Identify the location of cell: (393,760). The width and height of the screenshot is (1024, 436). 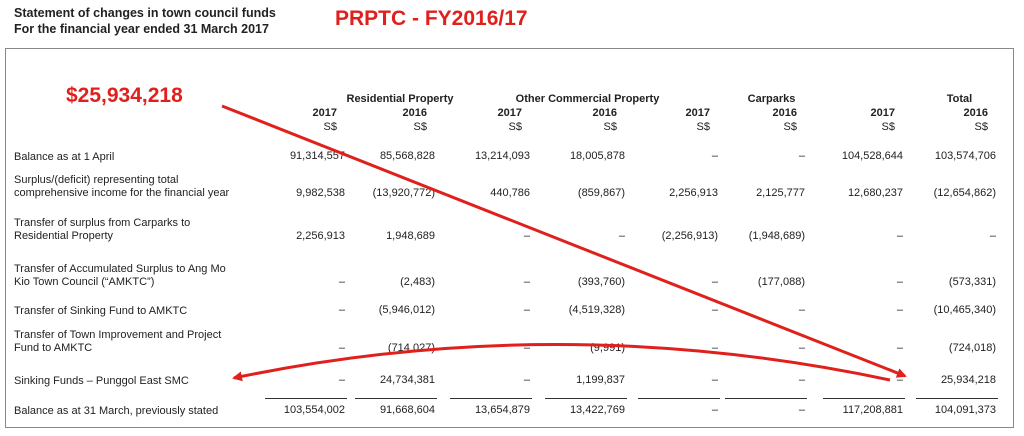
(601, 282).